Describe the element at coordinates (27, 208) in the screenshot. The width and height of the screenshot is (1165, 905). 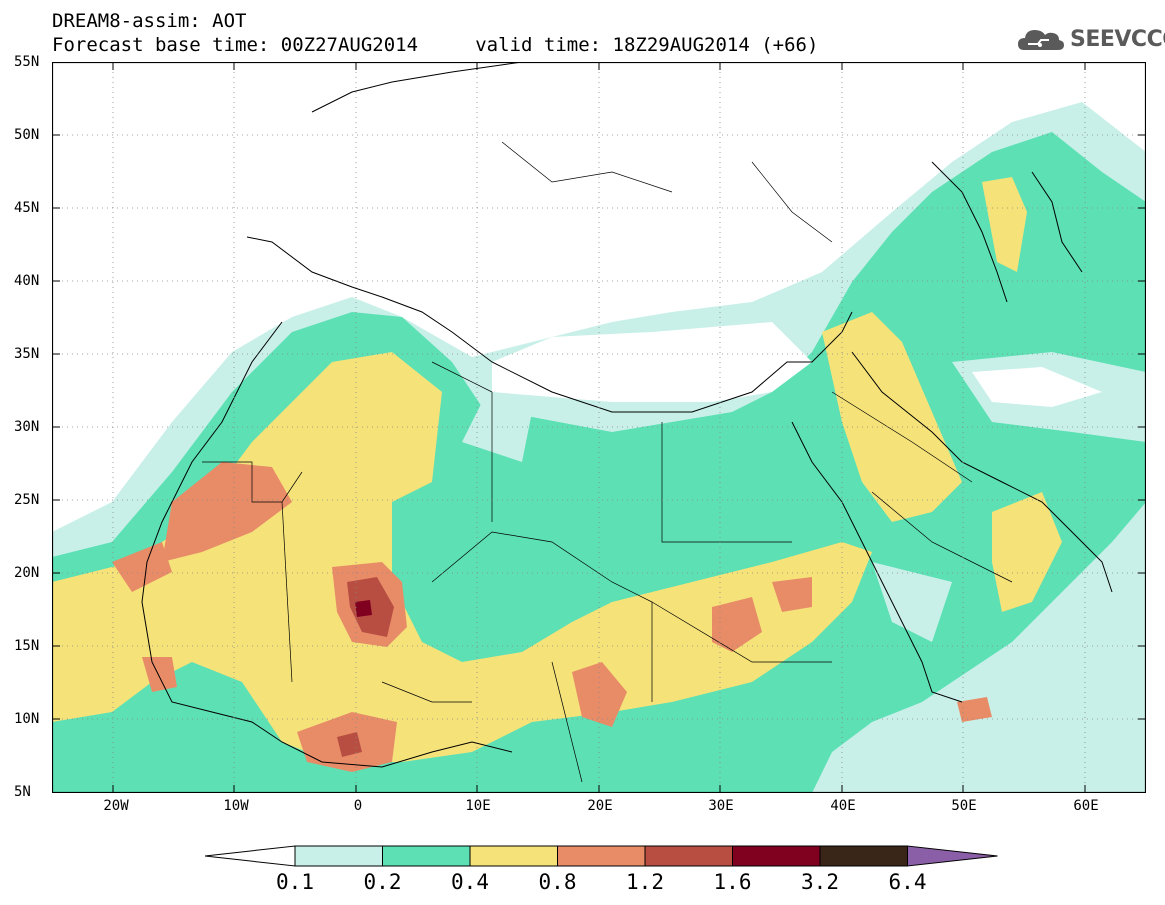
I see `lat-label: 45N` at that location.